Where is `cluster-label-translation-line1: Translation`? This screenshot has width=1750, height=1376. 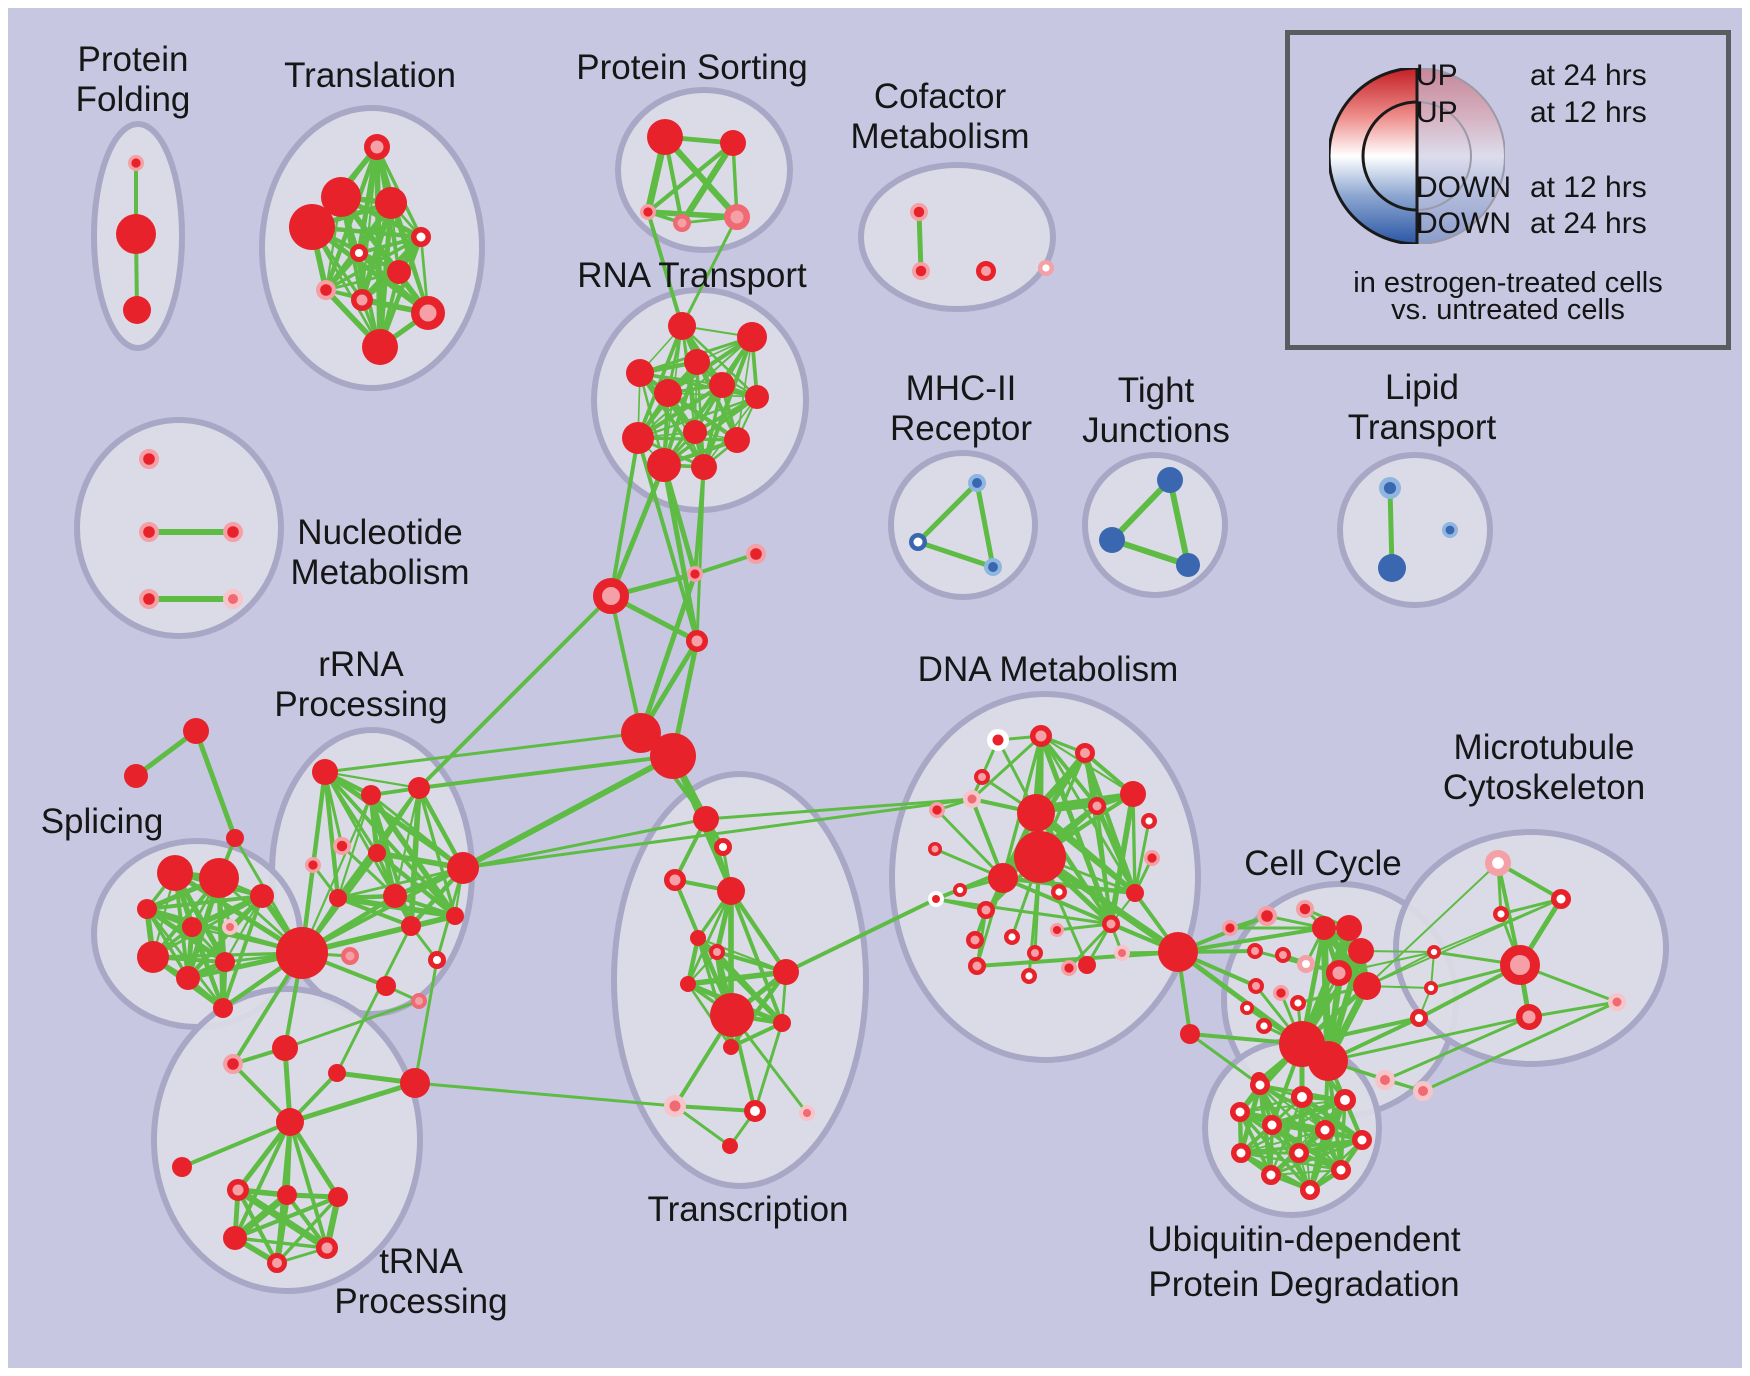 cluster-label-translation-line1: Translation is located at coordinates (370, 75).